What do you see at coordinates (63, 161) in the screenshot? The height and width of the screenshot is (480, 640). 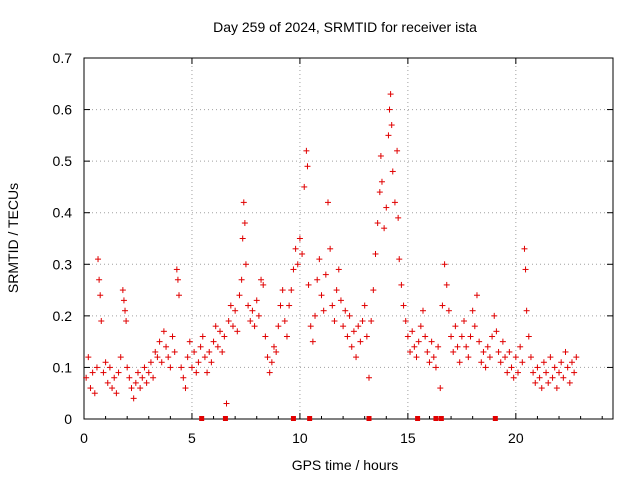 I see `y-tick-label: 0.5` at bounding box center [63, 161].